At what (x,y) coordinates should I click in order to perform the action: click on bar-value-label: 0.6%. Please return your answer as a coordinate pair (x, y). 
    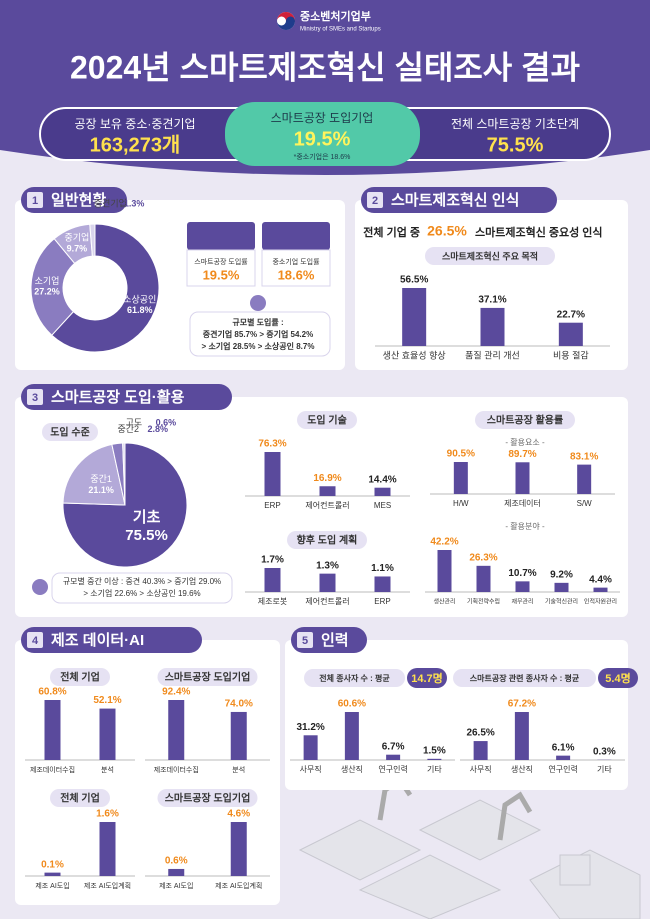
    Looking at the image, I should click on (176, 861).